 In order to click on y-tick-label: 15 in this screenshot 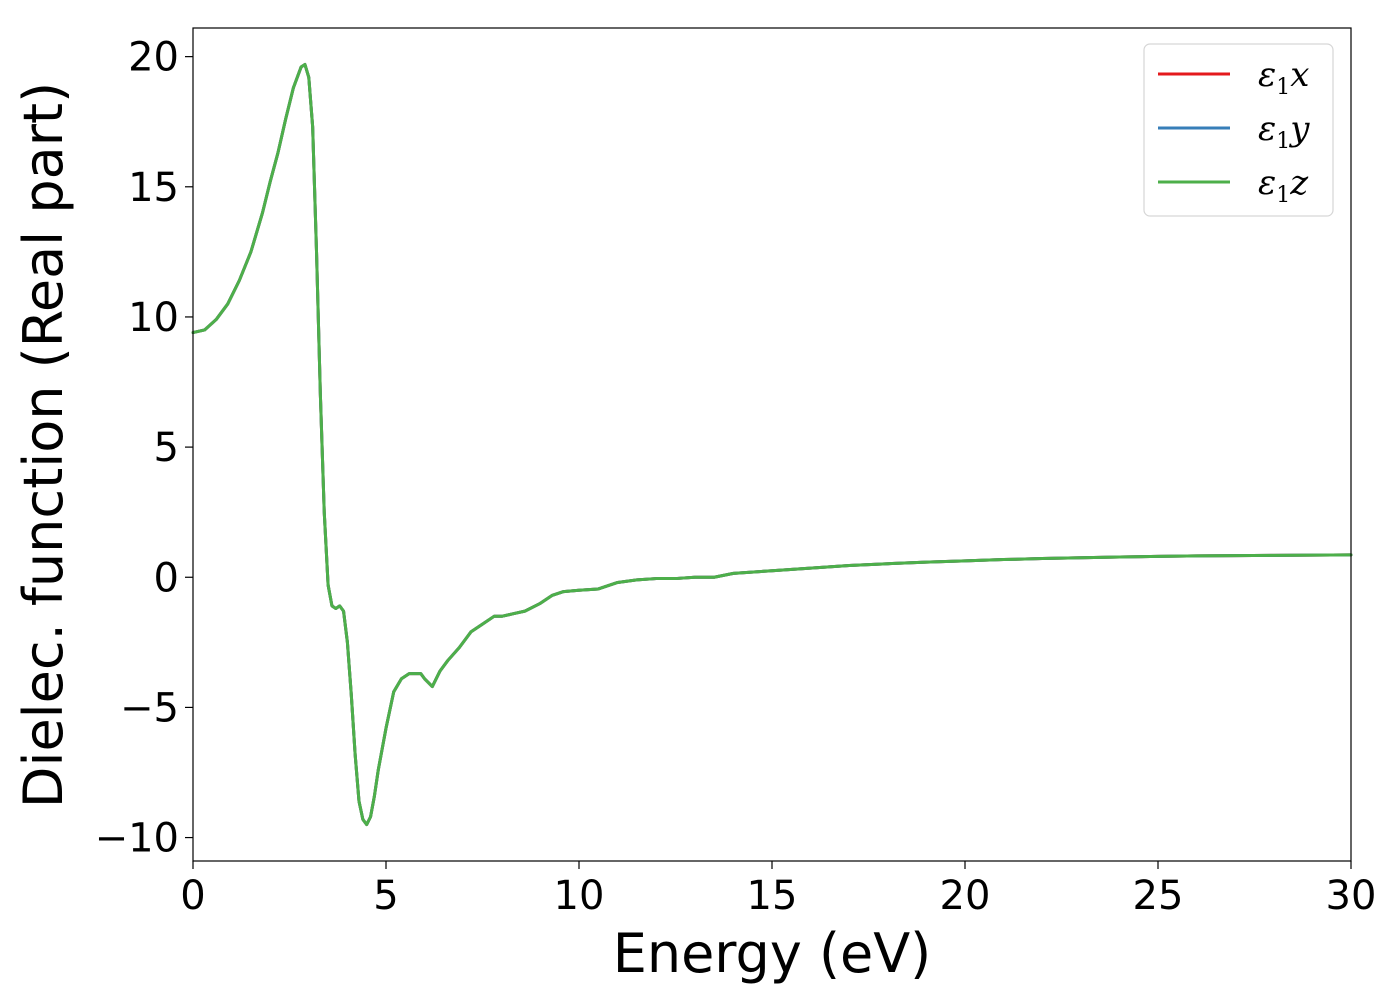, I will do `click(153, 188)`.